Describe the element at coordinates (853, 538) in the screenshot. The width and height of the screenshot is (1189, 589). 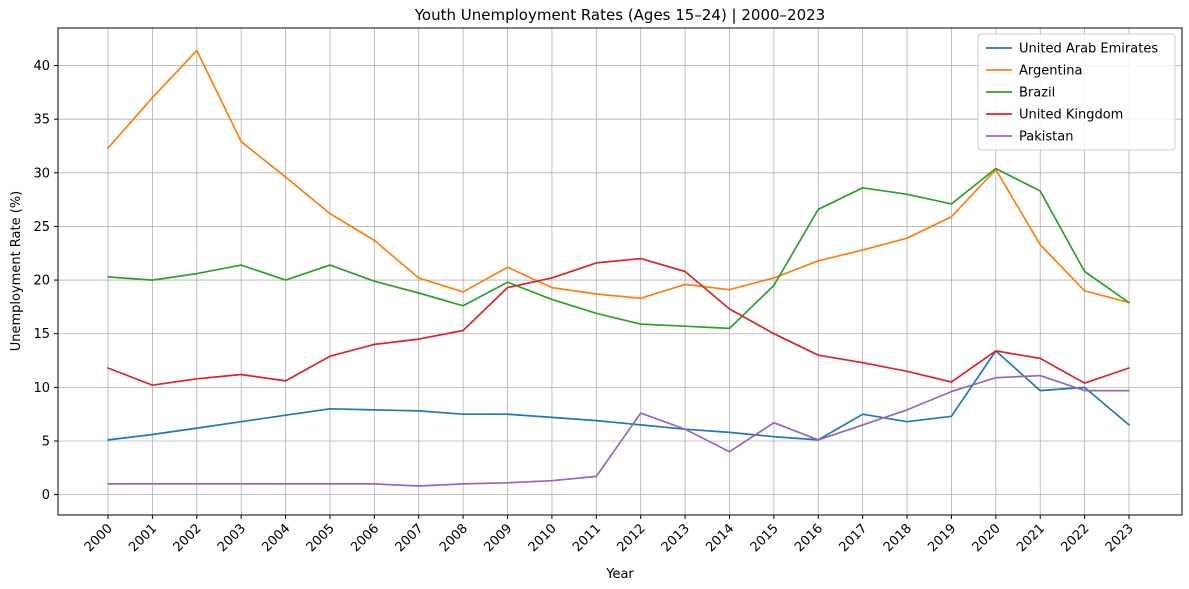
I see `x-tick-label: 2017` at that location.